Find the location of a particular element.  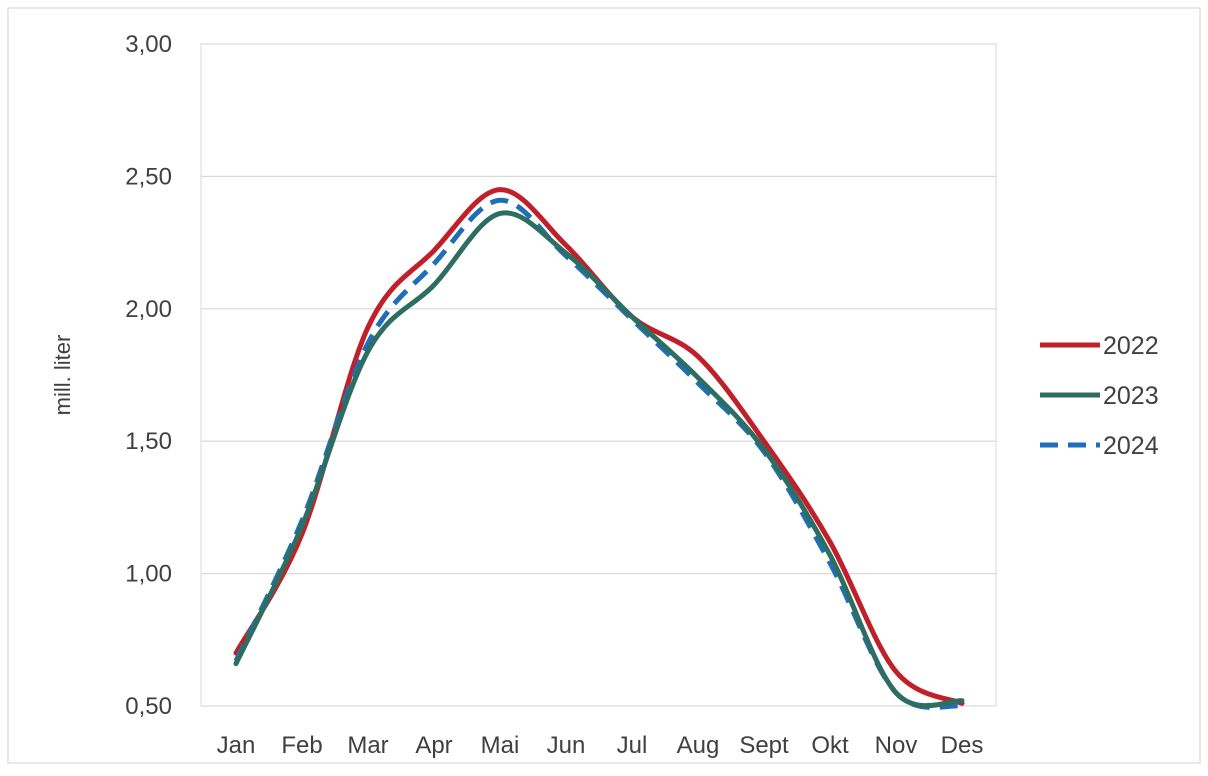

x-tick-label: Jul is located at coordinates (632, 745).